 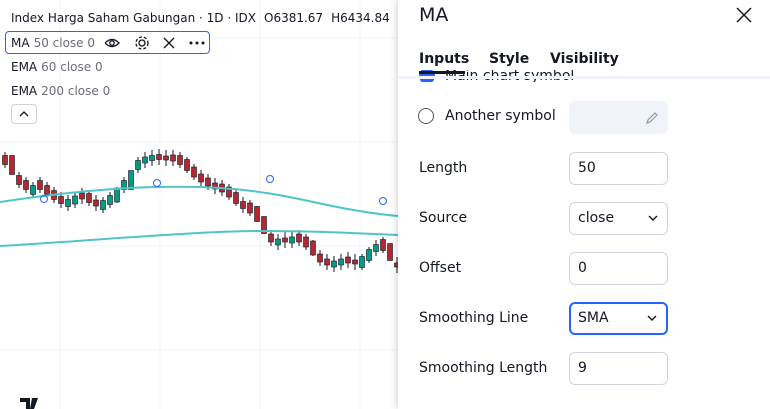 I want to click on tab-indicator, so click(x=442, y=72).